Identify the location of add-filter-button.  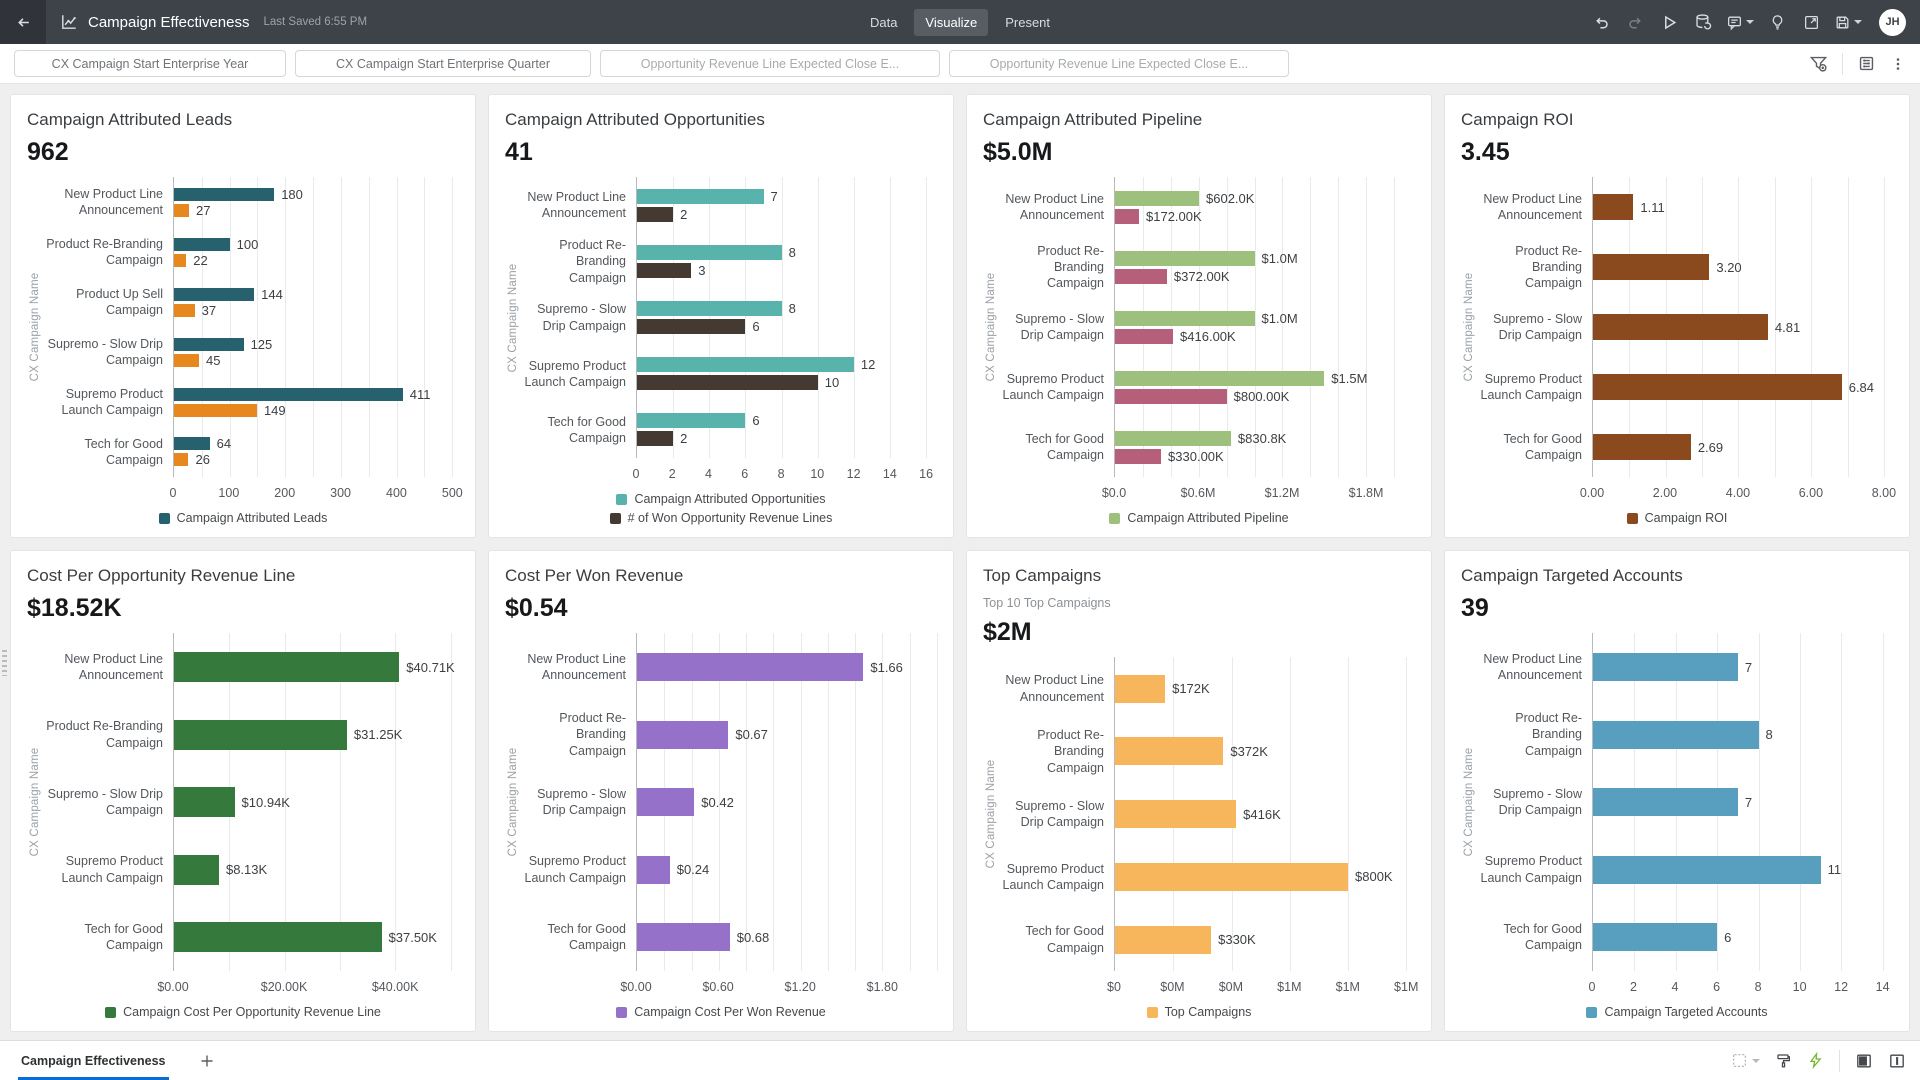
(1818, 63).